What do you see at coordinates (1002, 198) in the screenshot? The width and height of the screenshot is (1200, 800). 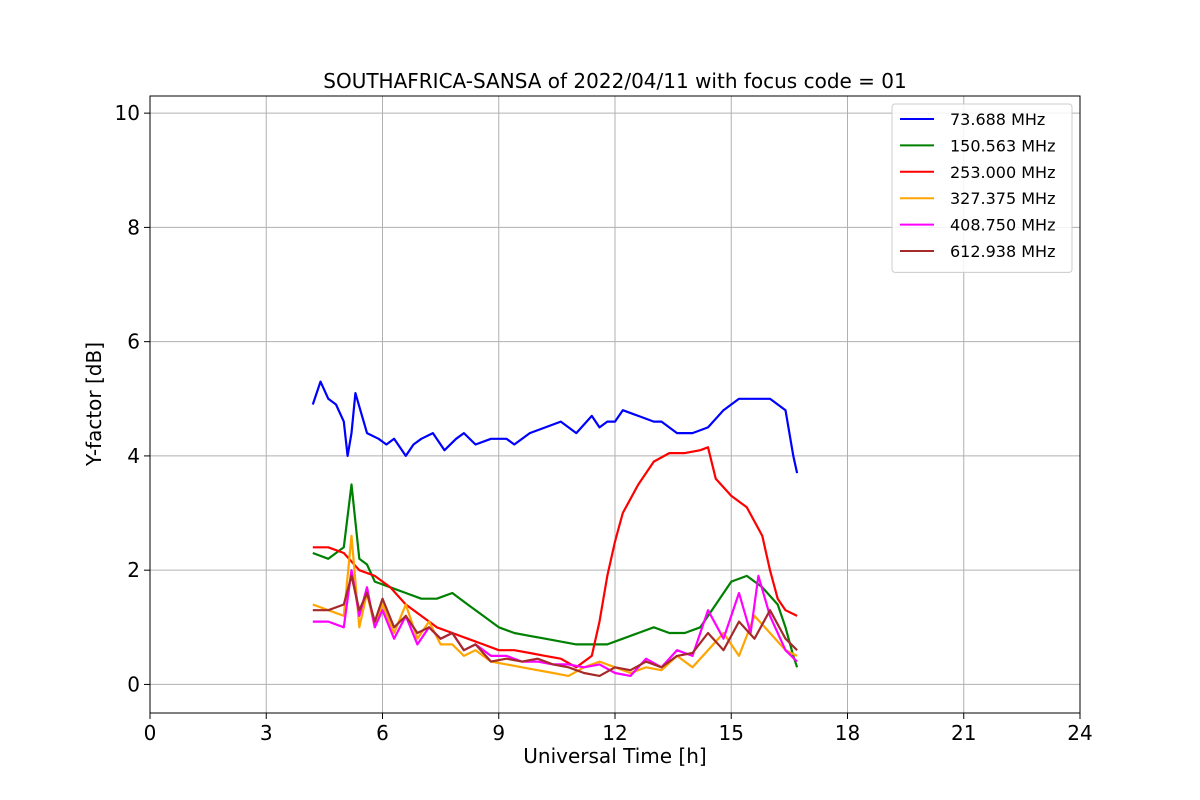 I see `legend-label: 327.375 MHz` at bounding box center [1002, 198].